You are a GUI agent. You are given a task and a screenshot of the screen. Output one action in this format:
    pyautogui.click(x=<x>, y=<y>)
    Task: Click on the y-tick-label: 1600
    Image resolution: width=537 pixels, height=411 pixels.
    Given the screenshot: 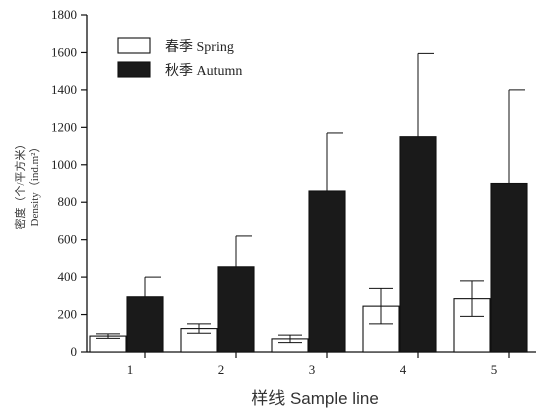 What is the action you would take?
    pyautogui.click(x=64, y=51)
    